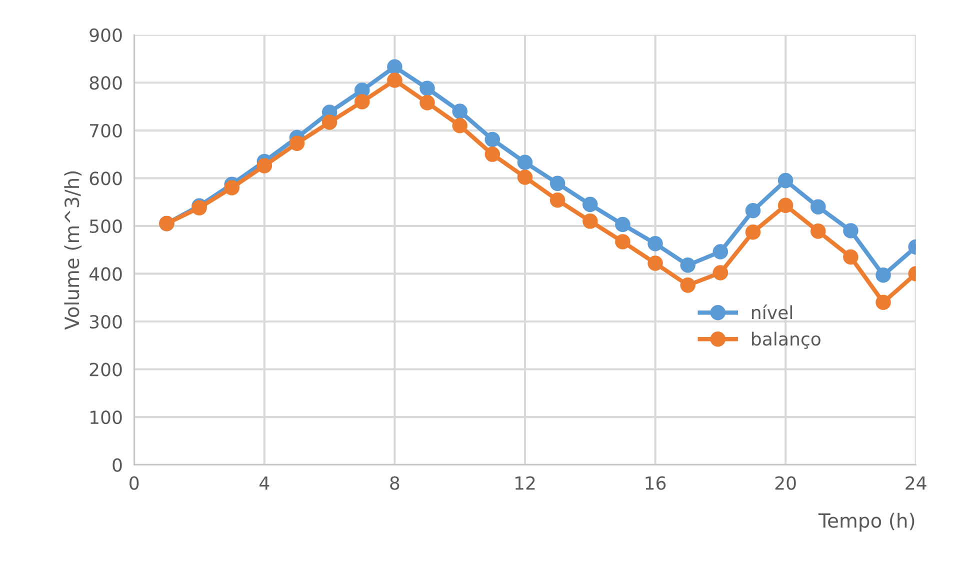 The width and height of the screenshot is (958, 581). Describe the element at coordinates (772, 312) in the screenshot. I see `legend-label: nível` at that location.